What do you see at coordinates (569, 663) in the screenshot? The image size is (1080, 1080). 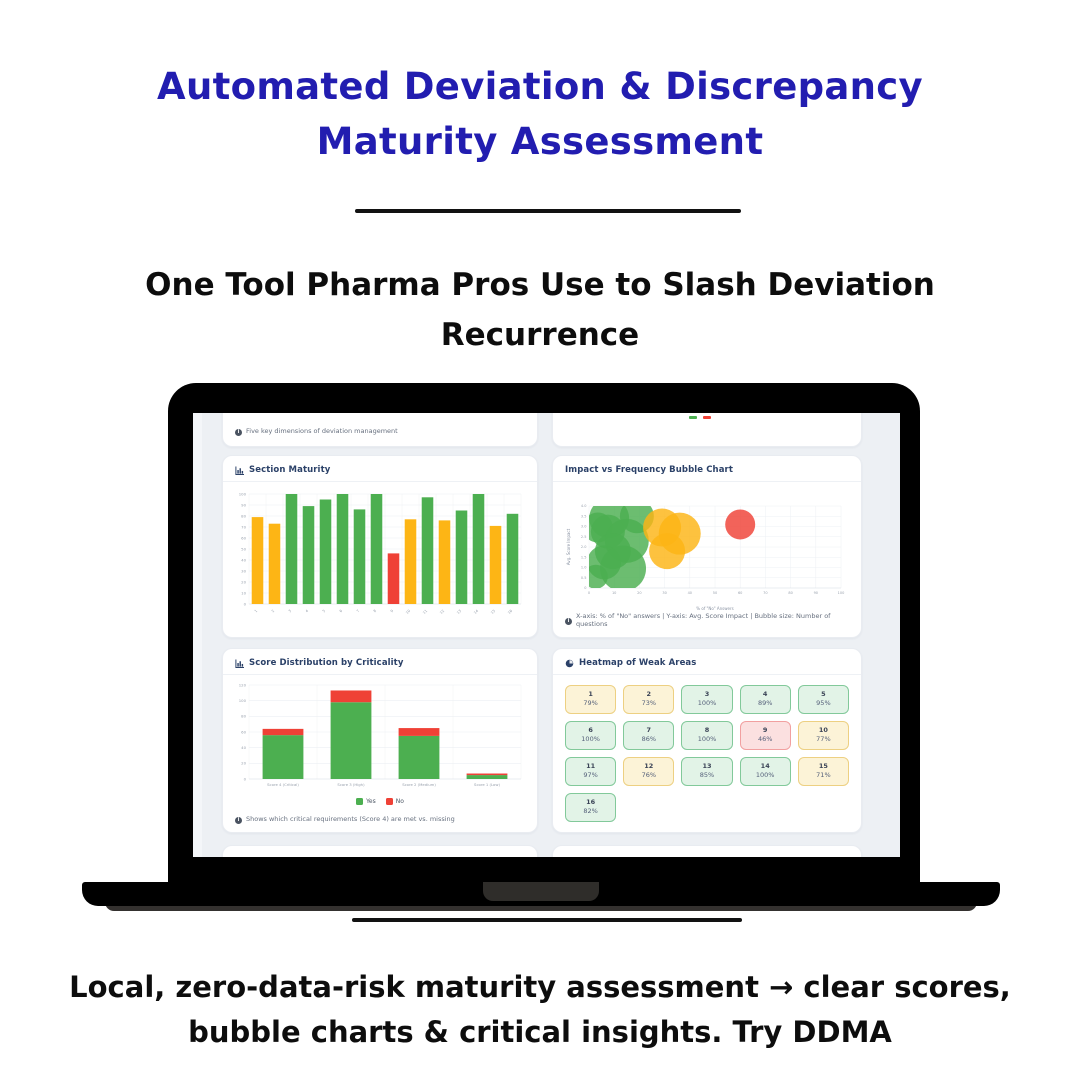 I see `heatmap-icon` at bounding box center [569, 663].